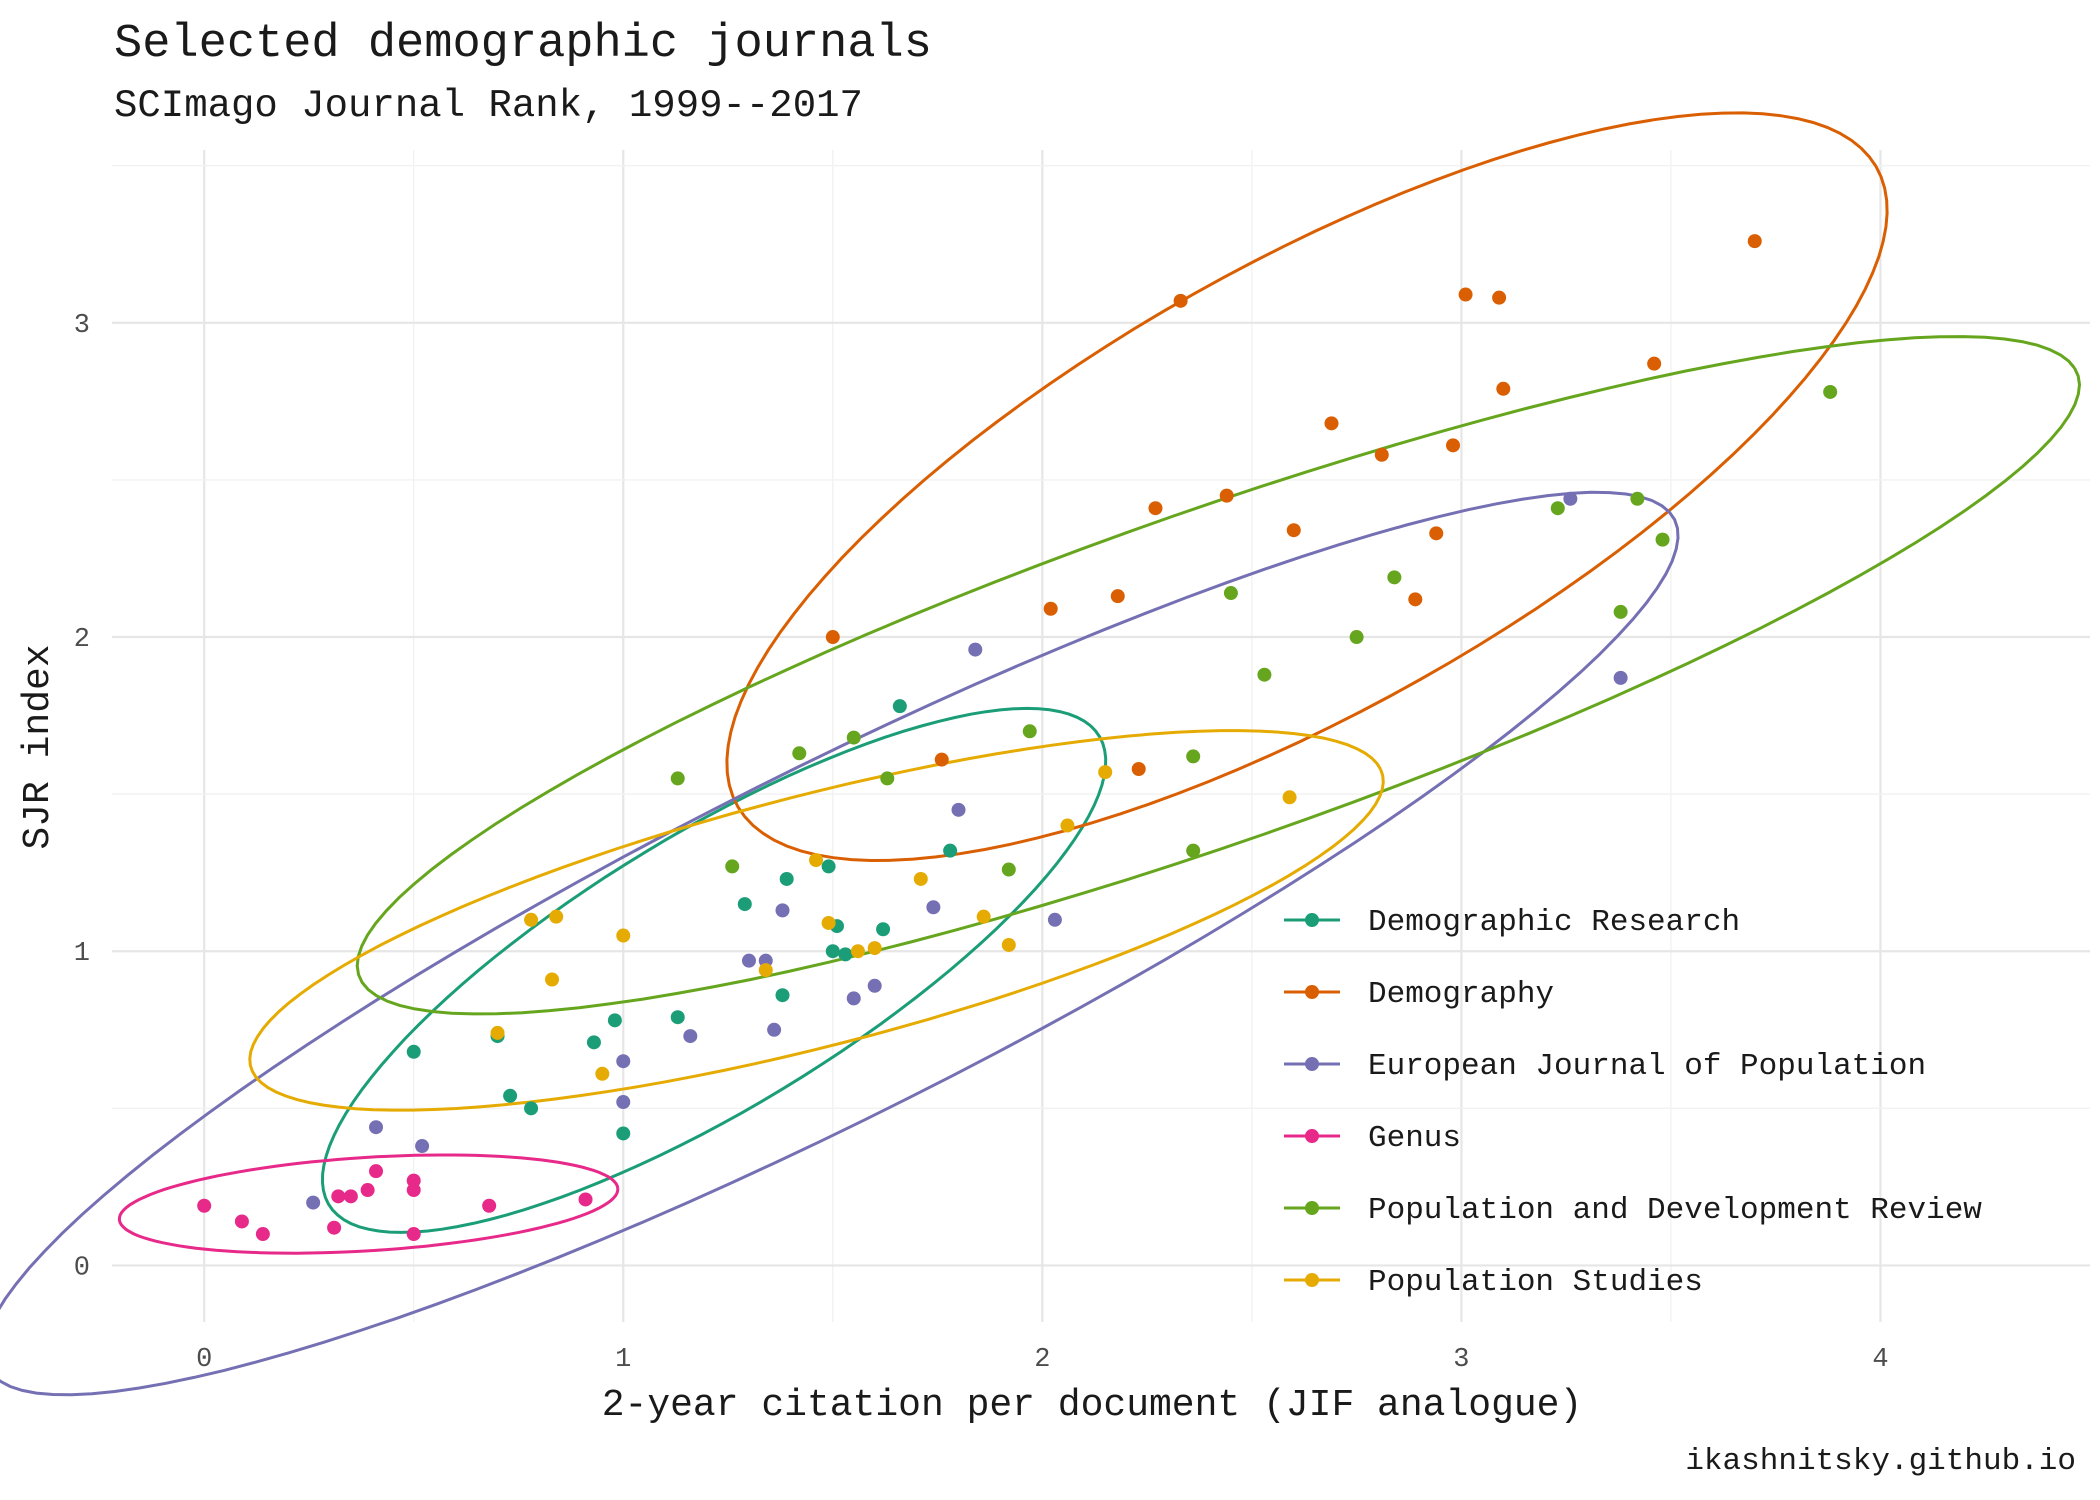 The image size is (2100, 1500). Describe the element at coordinates (82, 326) in the screenshot. I see `y-tick-label: 3` at that location.